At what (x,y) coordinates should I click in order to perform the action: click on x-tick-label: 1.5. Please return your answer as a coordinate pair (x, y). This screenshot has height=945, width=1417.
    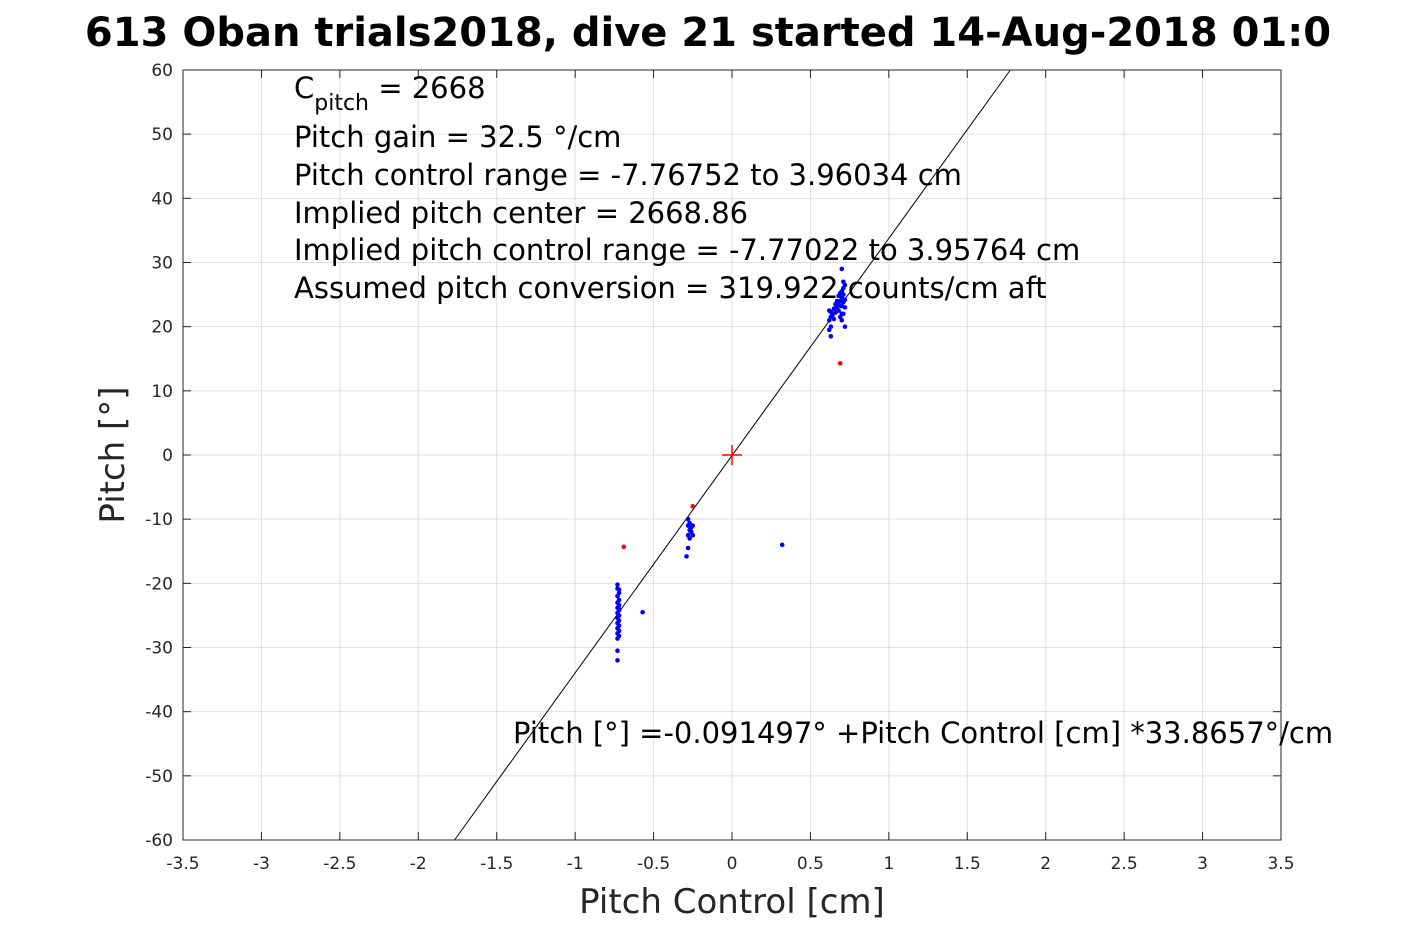
    Looking at the image, I should click on (967, 864).